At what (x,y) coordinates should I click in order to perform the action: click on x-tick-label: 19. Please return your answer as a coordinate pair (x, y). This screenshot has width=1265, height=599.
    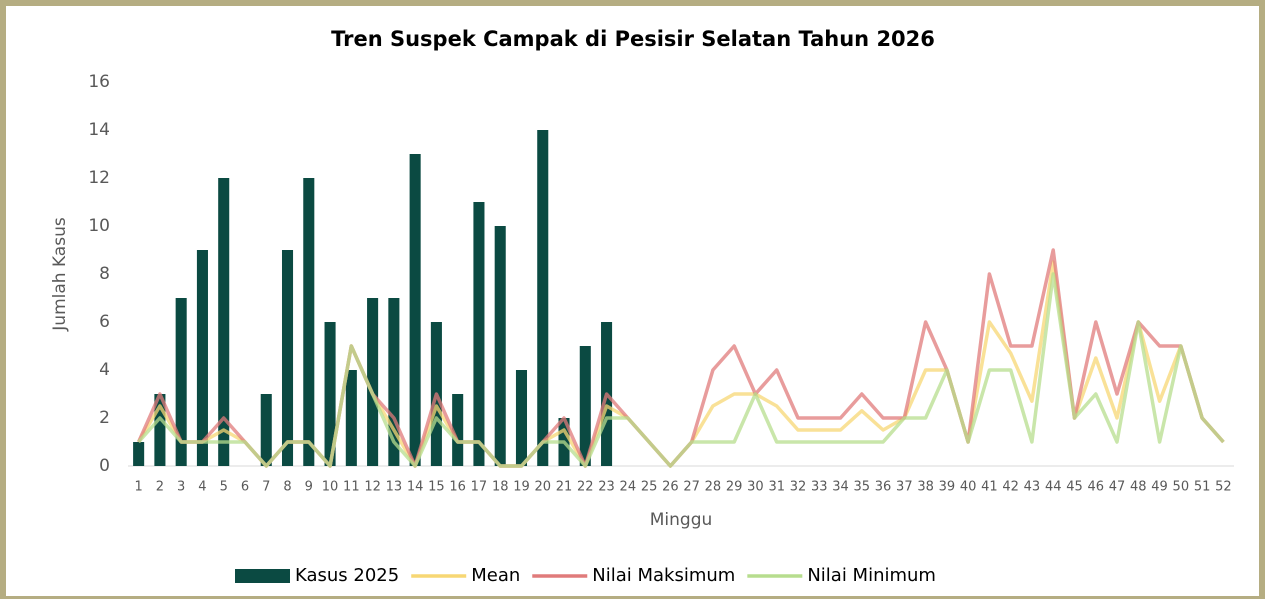
    Looking at the image, I should click on (521, 487).